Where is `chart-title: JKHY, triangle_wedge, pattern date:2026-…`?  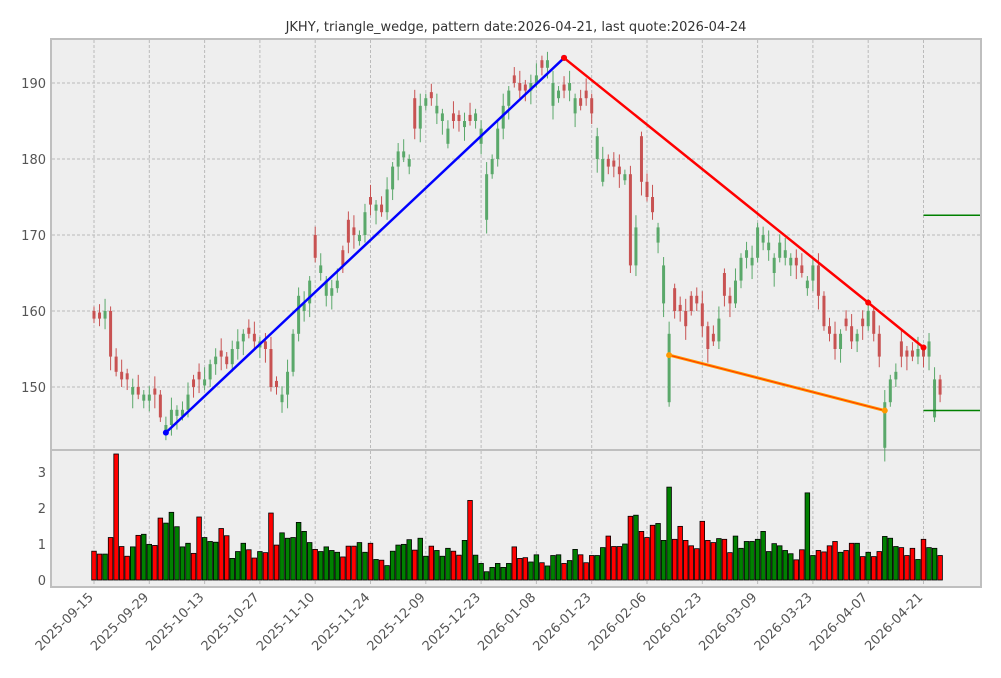 chart-title: JKHY, triangle_wedge, pattern date:2026-… is located at coordinates (516, 27).